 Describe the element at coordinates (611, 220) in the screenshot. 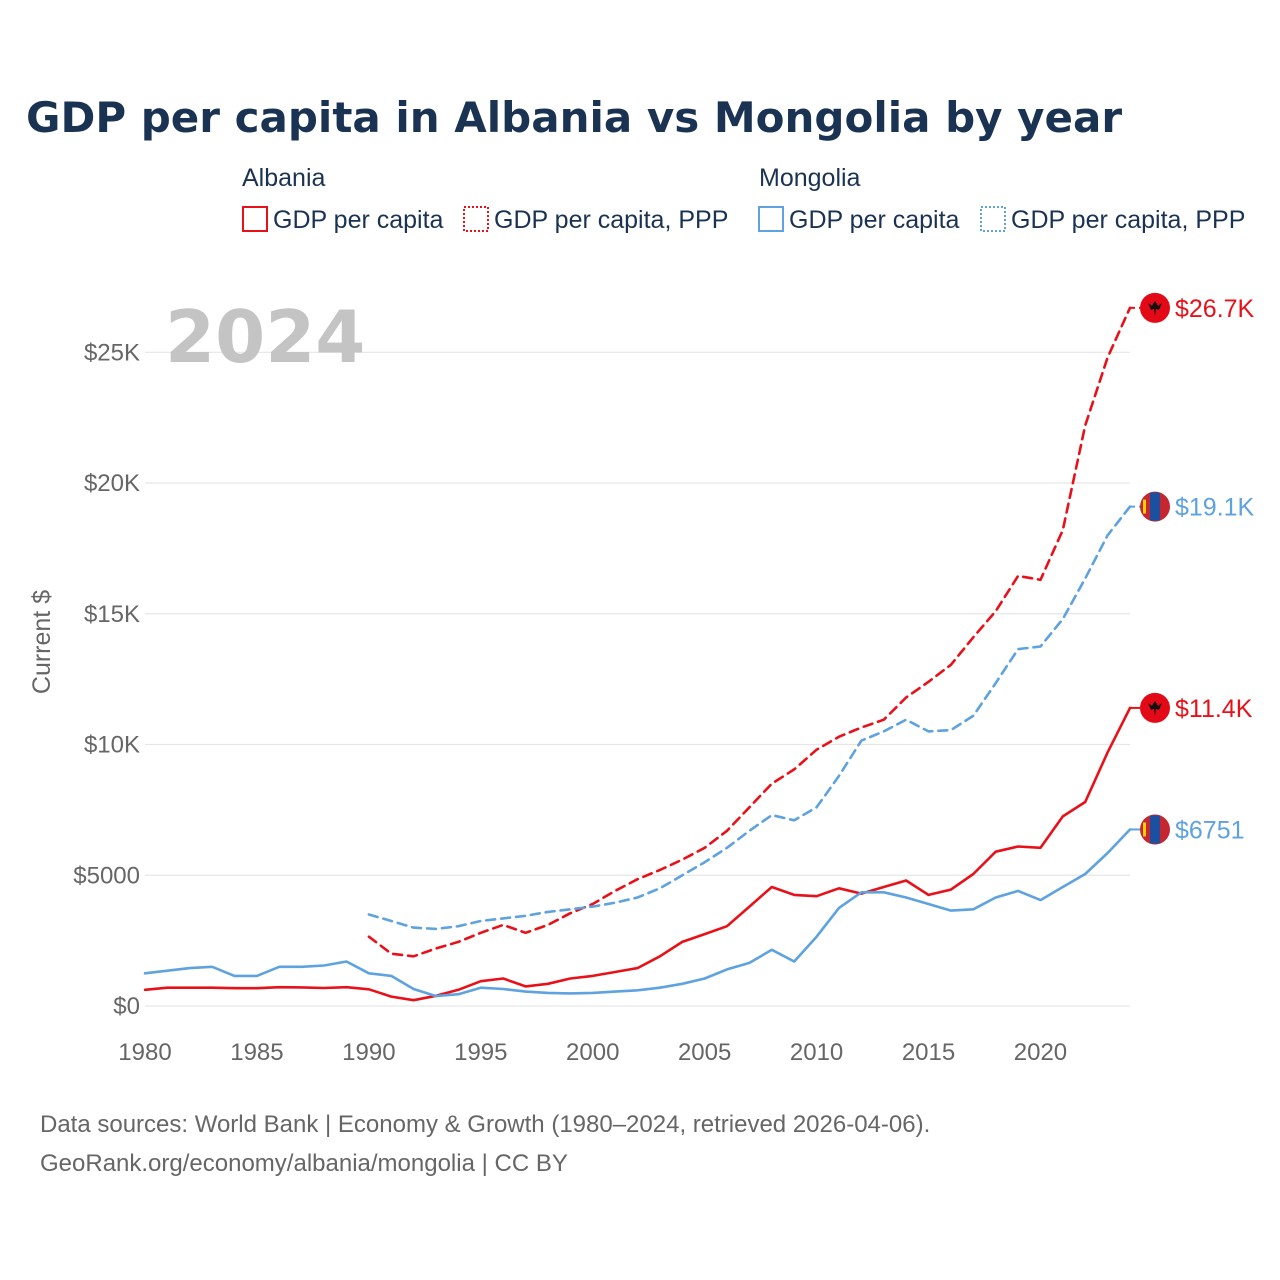

I see `legend-label-albania-ppp: GDP per capita, PPP` at that location.